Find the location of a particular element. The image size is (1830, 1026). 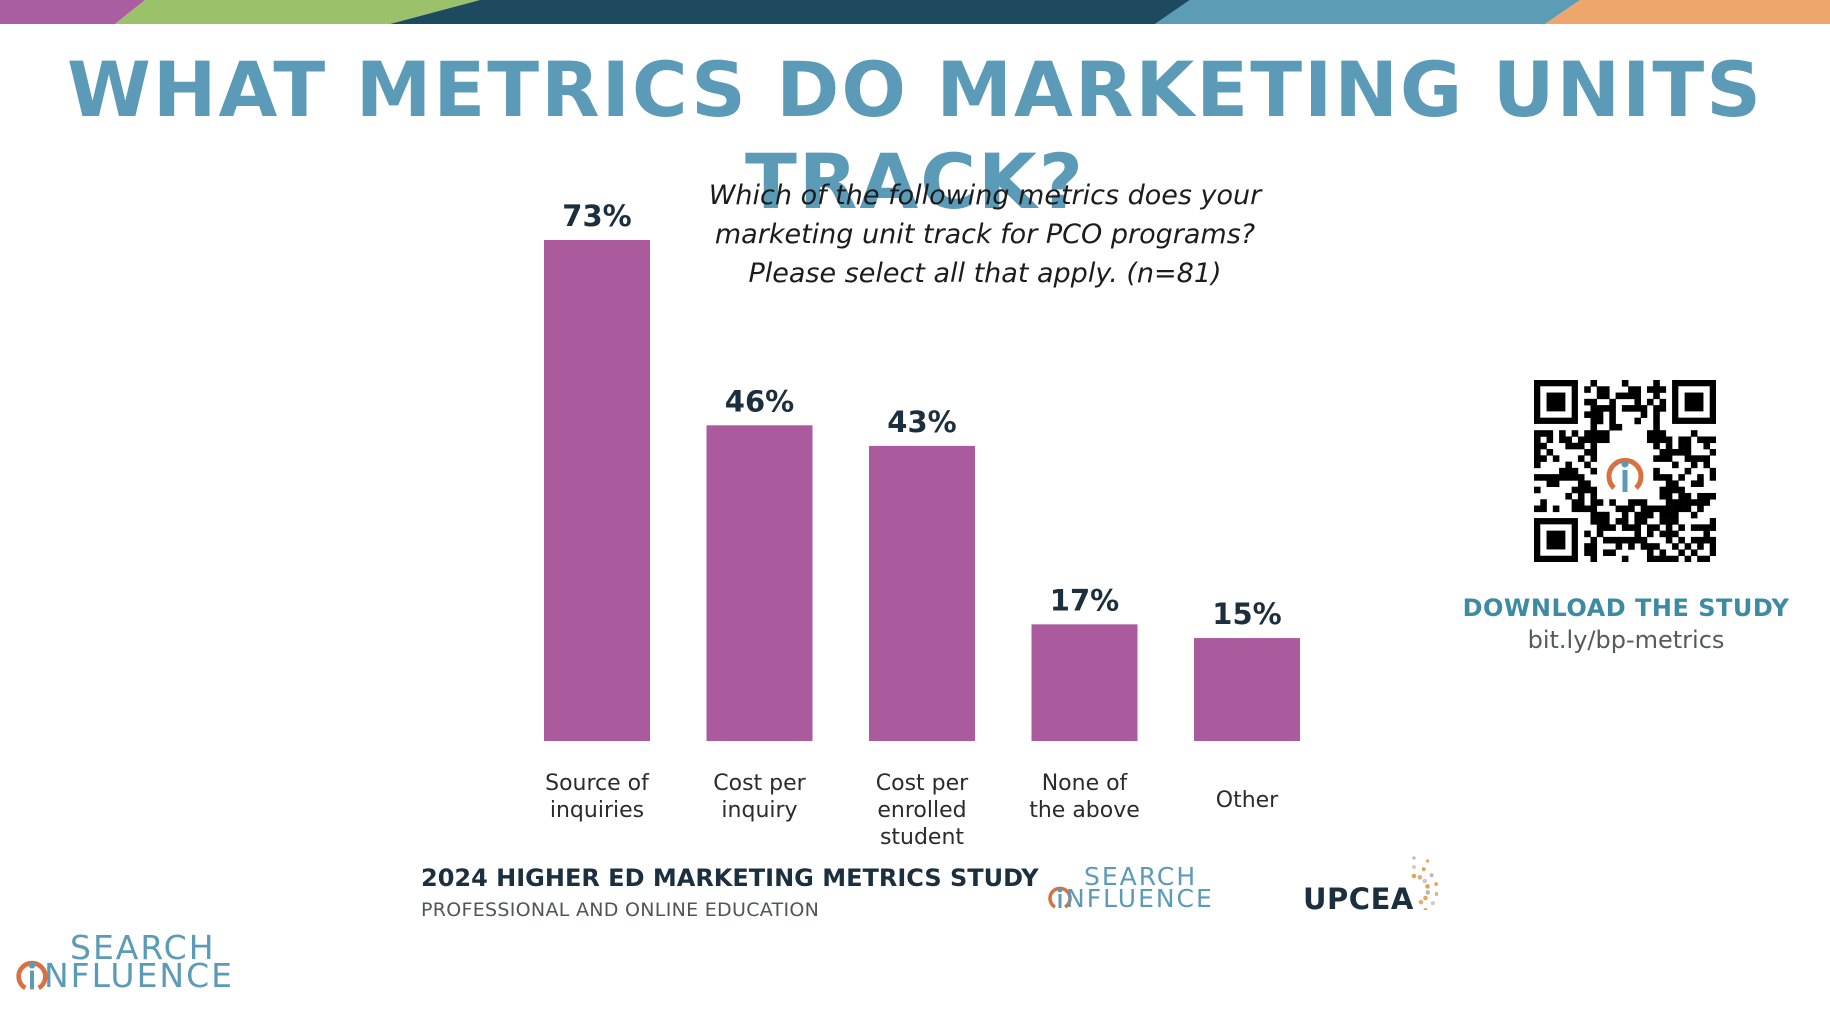

question-line: Which of the following metrics does your is located at coordinates (985, 195).